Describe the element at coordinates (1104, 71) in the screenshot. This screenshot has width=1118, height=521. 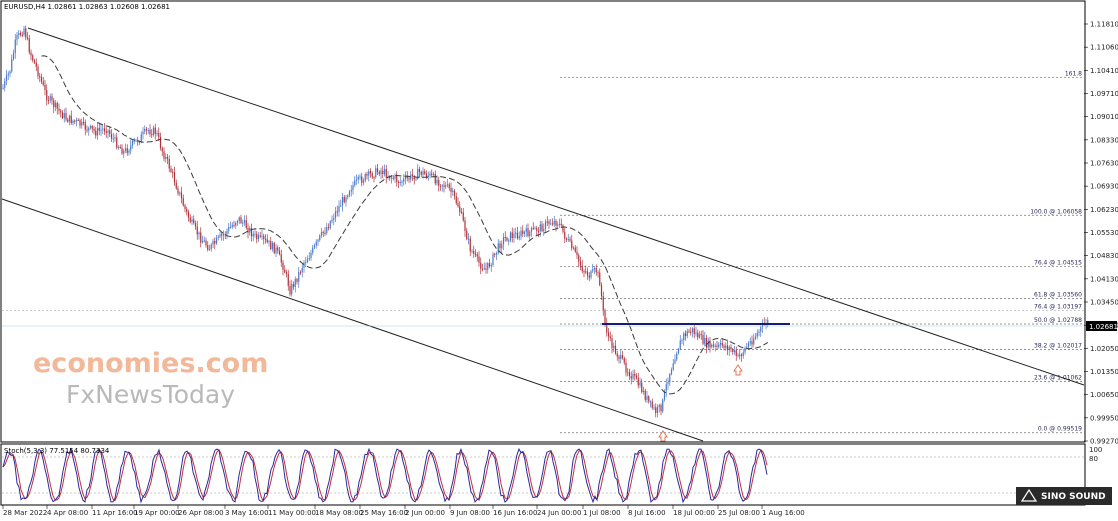
I see `price-axis-label: 1.10410` at that location.